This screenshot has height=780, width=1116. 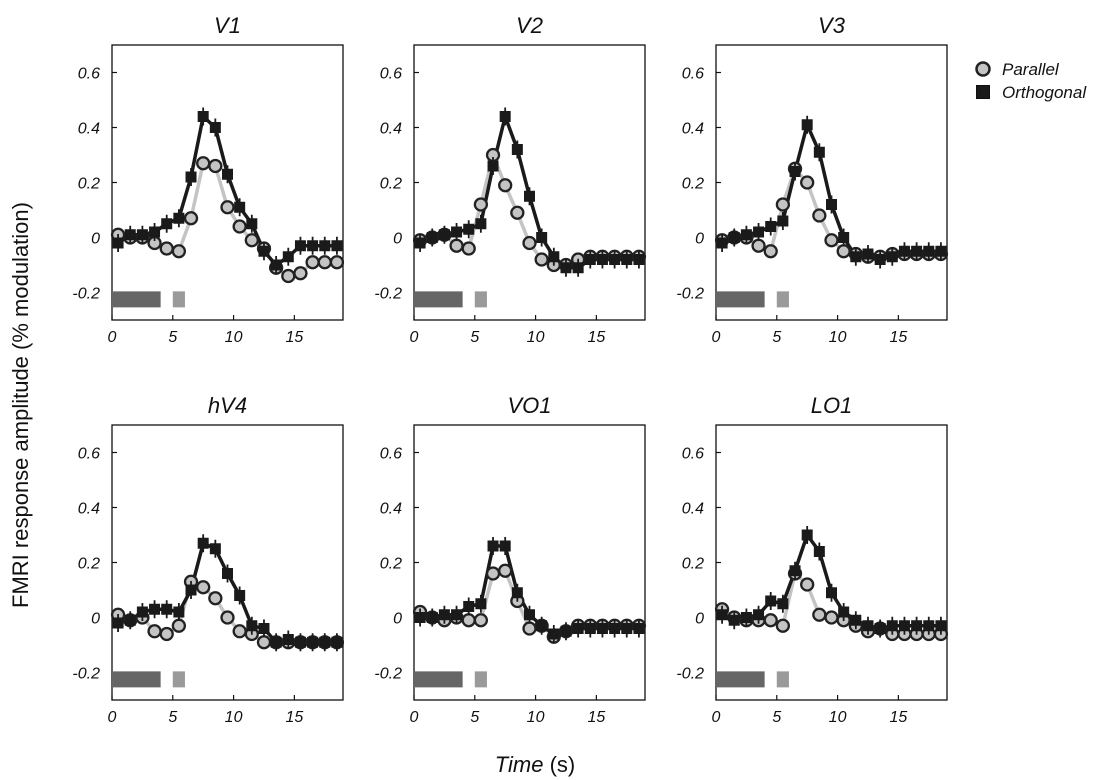 What do you see at coordinates (391, 129) in the screenshot?
I see `y-tick-label: 0.4` at bounding box center [391, 129].